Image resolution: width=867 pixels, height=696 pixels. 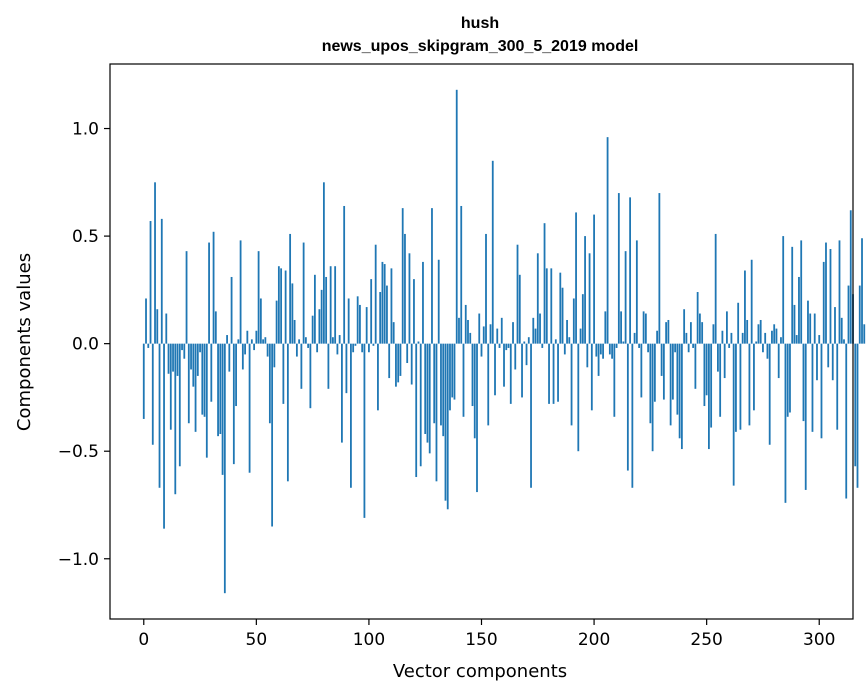 I want to click on x-tick-label: 50, so click(x=257, y=640).